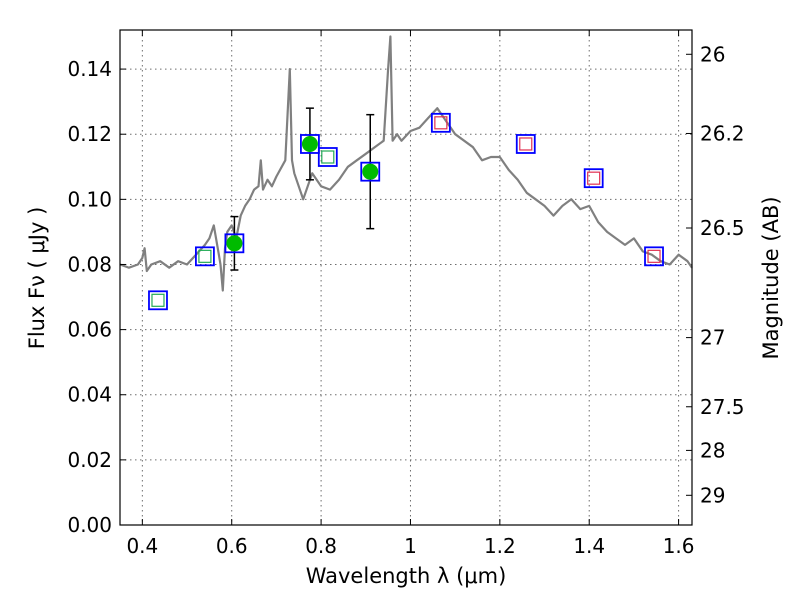  Describe the element at coordinates (37, 278) in the screenshot. I see `y-axis-title: Flux Fν ( μJy )` at that location.